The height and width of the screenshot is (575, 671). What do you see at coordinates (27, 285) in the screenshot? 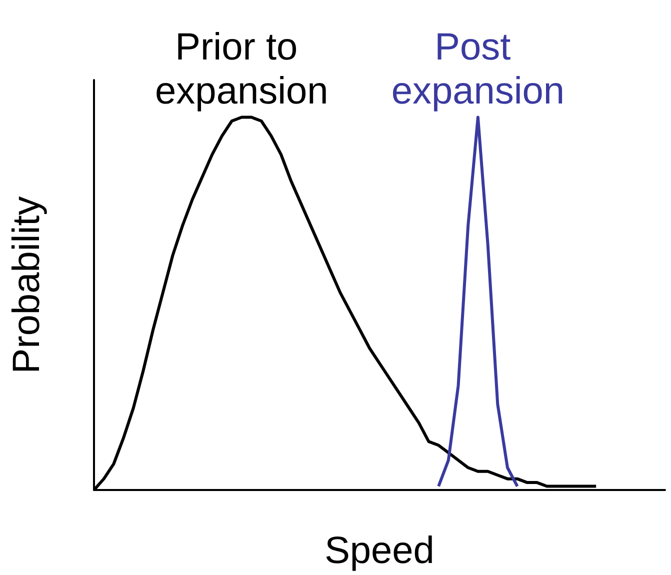
I see `y-axis-title: Probability` at bounding box center [27, 285].